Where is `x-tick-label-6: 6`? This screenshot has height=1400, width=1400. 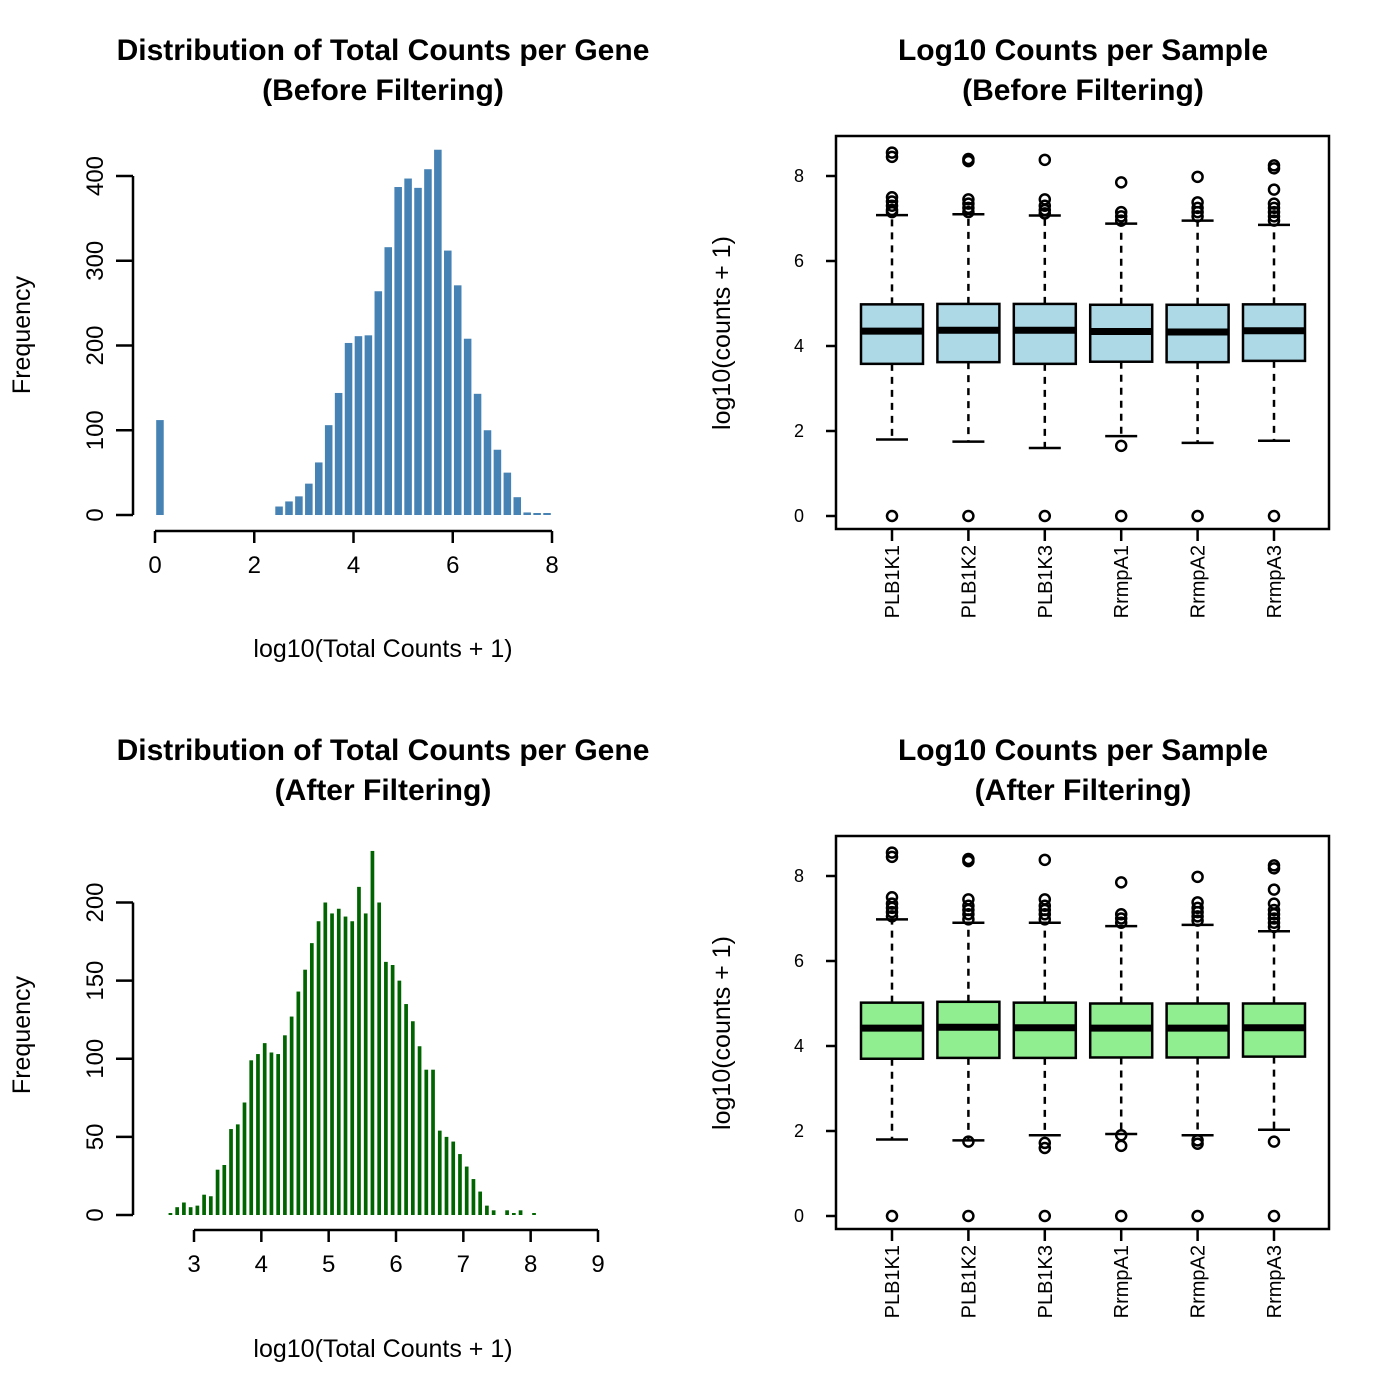 x-tick-label-6: 6 is located at coordinates (395, 1264).